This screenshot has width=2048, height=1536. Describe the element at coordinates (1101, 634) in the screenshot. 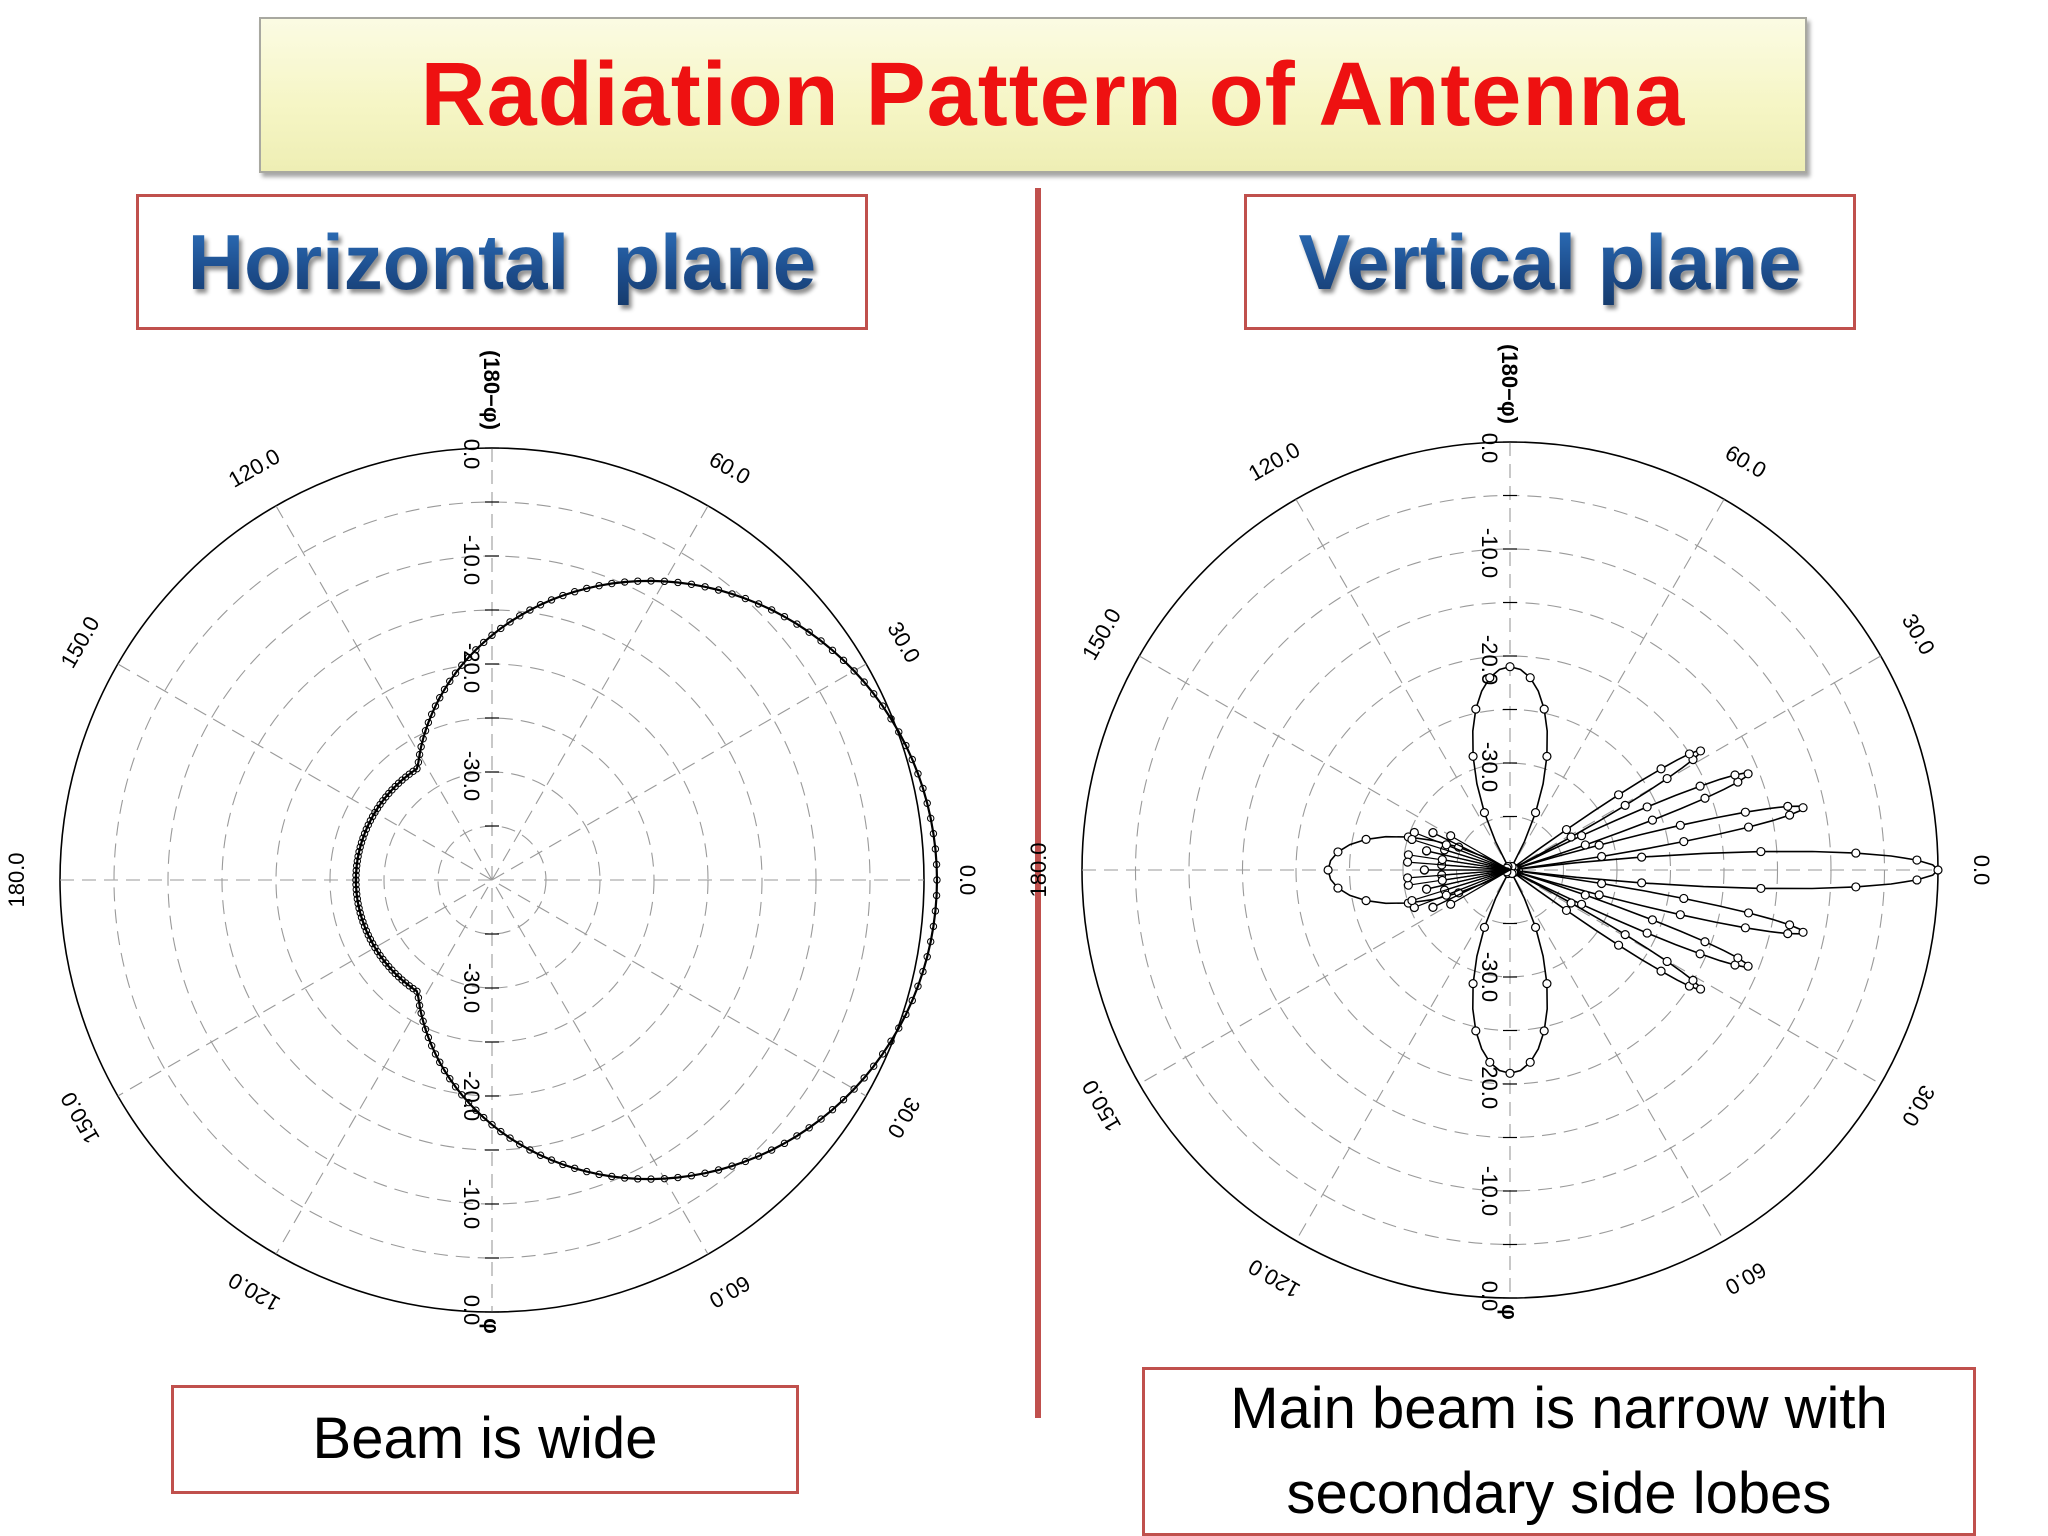

I see `angle-label-a150-upper: 150.0` at that location.